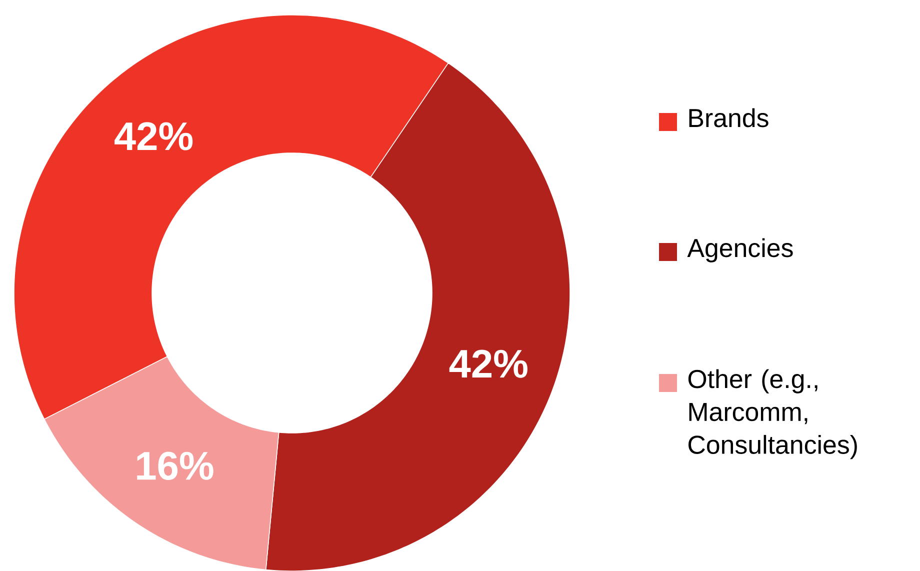 This screenshot has width=920, height=571. I want to click on legend-label: Other (e.g., Marcomm, Consultancies), so click(772, 414).